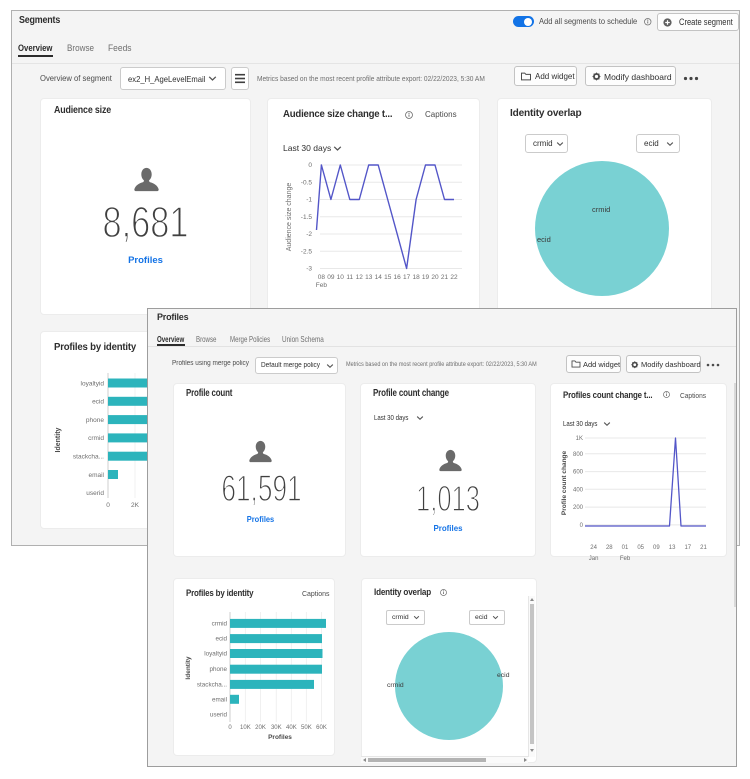 The image size is (750, 779). Describe the element at coordinates (322, 277) in the screenshot. I see `svg-text: 08` at that location.